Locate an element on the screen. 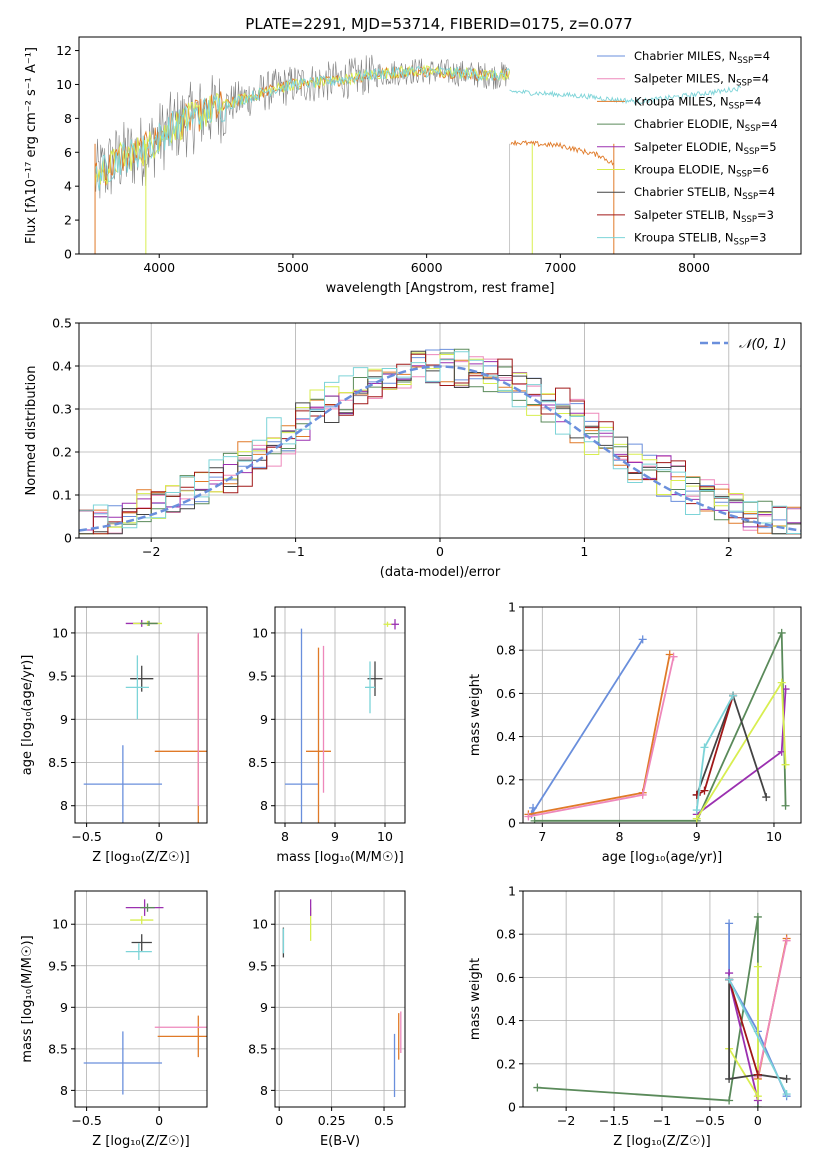 The width and height of the screenshot is (819, 1170). legend-label-kroupa_stelib: Kroupa STELIB, NSSP=3 is located at coordinates (700, 239).